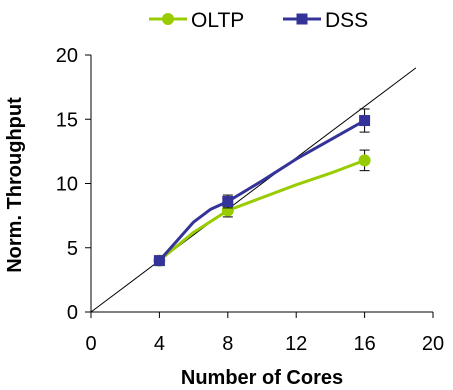  I want to click on y-axis-title: Norm. Throughput, so click(15, 185).